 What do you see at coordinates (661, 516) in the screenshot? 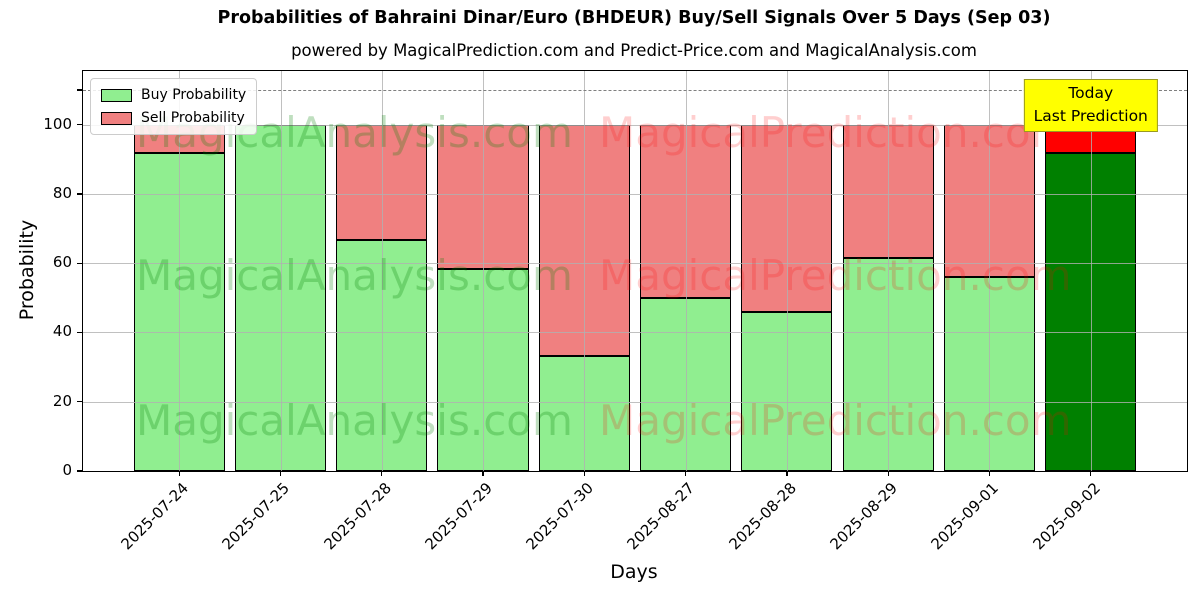
I see `x-tick-label: 2025-08-27` at bounding box center [661, 516].